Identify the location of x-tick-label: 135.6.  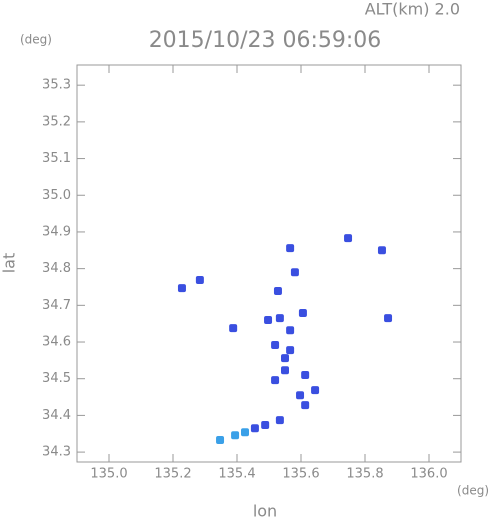
(300, 474).